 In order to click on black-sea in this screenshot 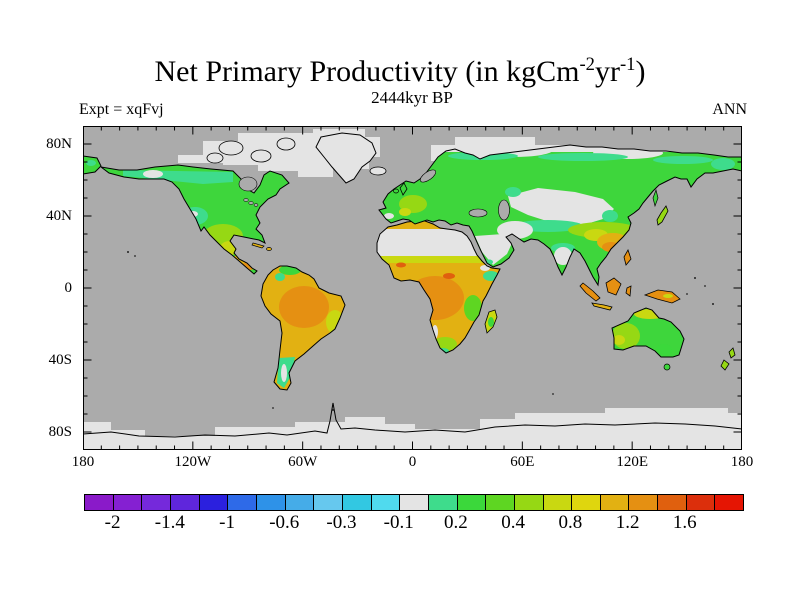, I will do `click(478, 213)`.